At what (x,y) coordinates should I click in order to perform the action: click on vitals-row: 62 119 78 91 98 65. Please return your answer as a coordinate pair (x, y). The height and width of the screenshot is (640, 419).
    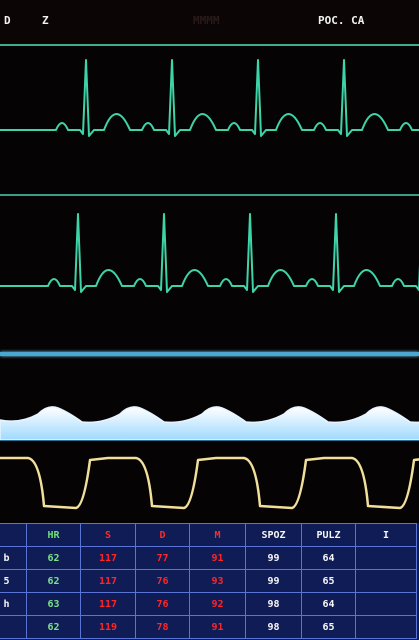
    Looking at the image, I should click on (208, 627).